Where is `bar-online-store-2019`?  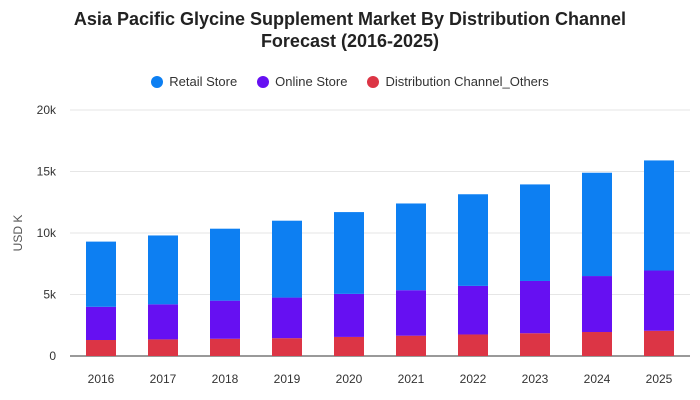 bar-online-store-2019 is located at coordinates (287, 318).